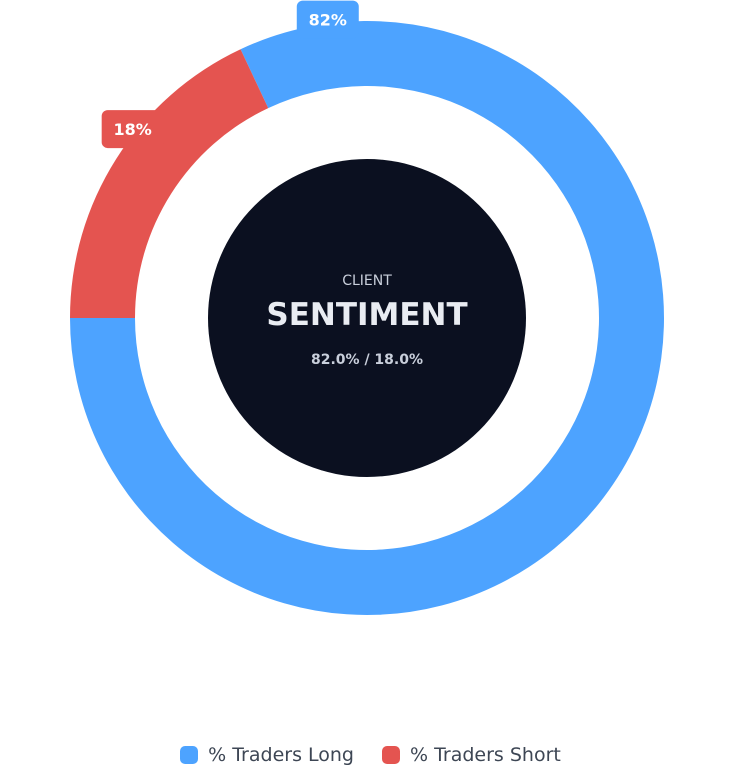  Describe the element at coordinates (367, 360) in the screenshot. I see `center-subtitle: 82.0% / 18.0%` at that location.